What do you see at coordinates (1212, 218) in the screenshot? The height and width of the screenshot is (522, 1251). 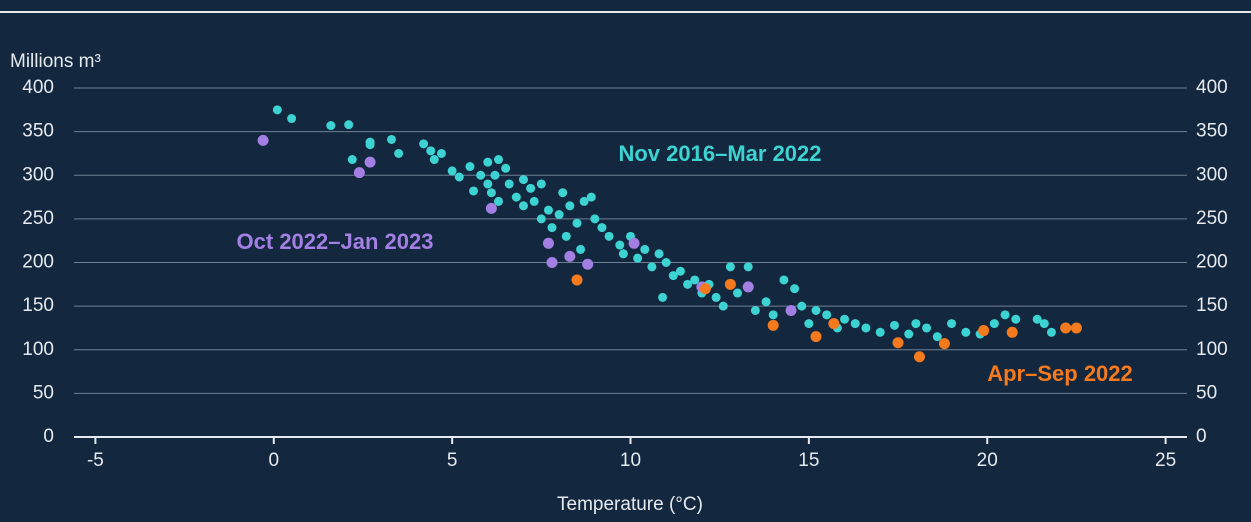 I see `y2-tick-label: 250` at bounding box center [1212, 218].